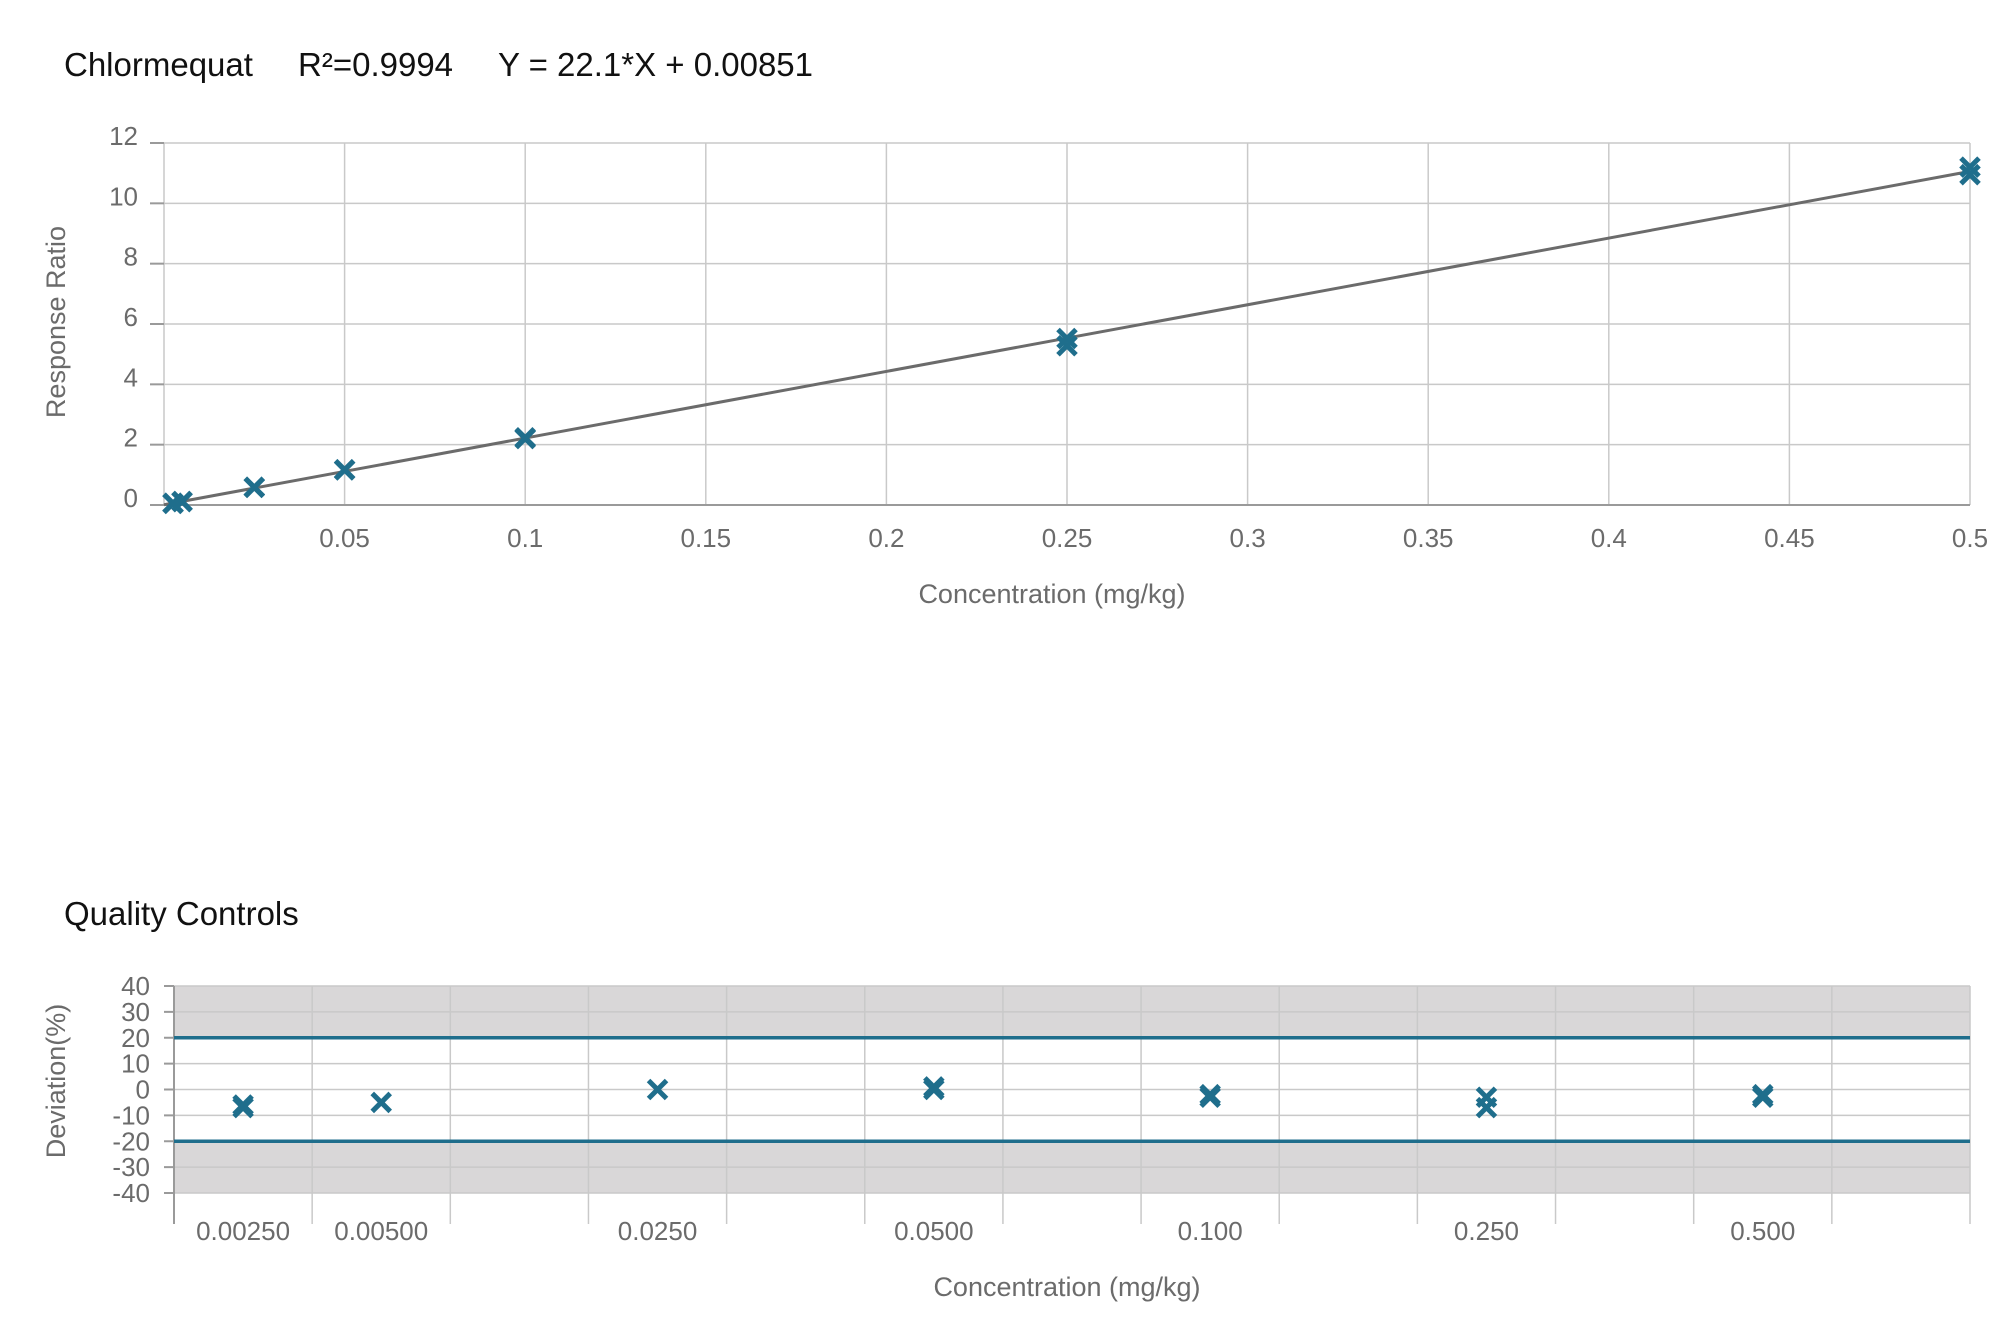 The image size is (2000, 1333). I want to click on qc-points, so click(1003, 1097).